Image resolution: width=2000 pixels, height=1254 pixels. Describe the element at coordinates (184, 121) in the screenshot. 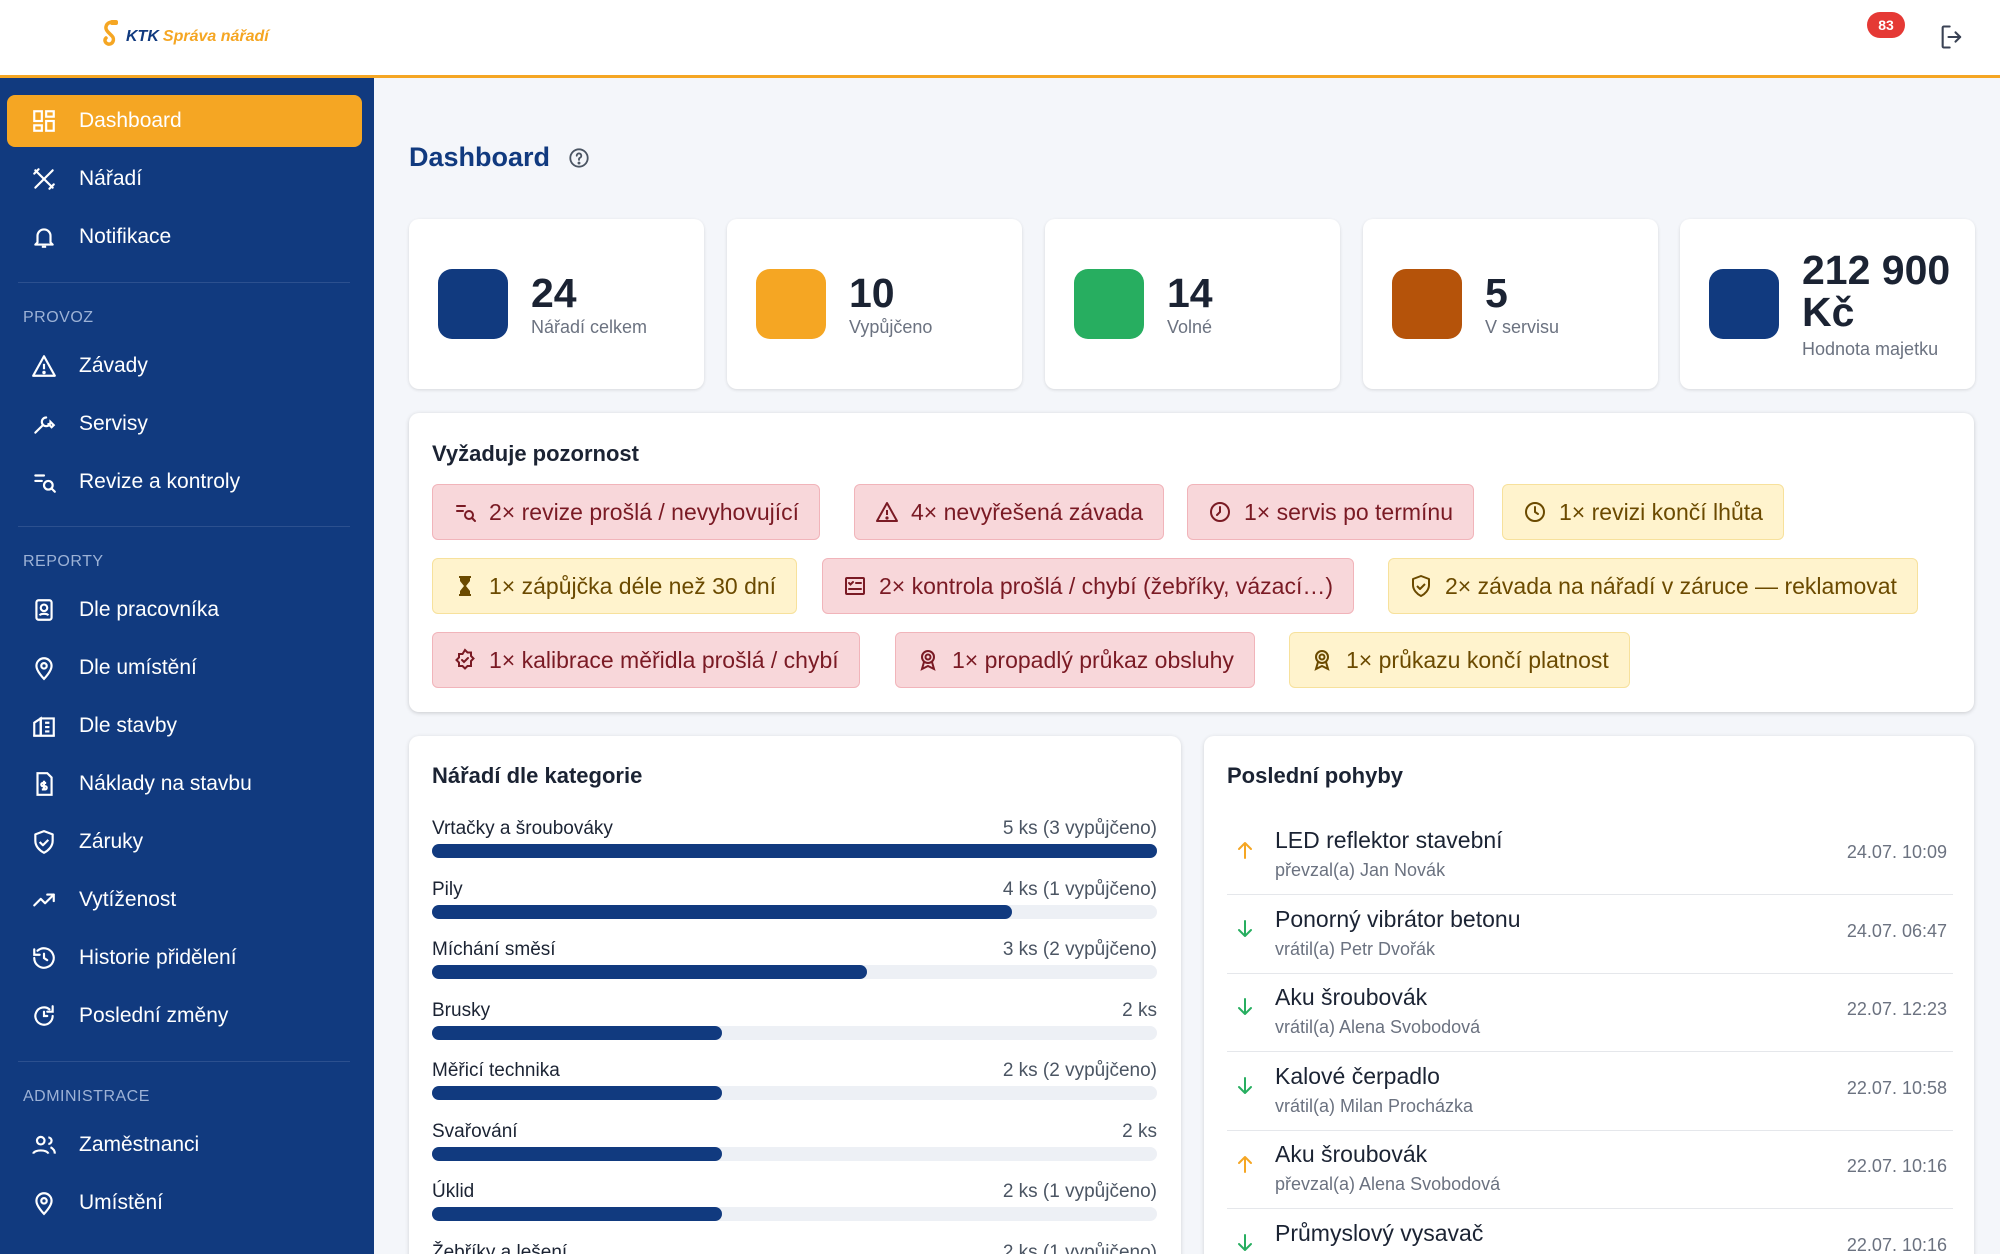

I see `sidebar-item-dashboard: Dashboard` at that location.